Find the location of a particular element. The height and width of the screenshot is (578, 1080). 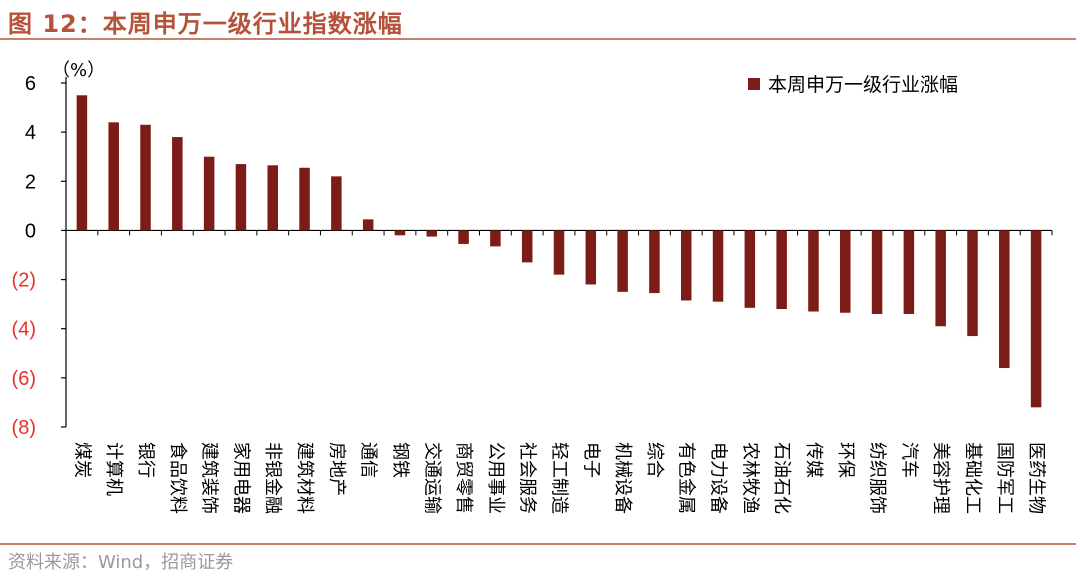

bar-钢铁 is located at coordinates (400, 233).